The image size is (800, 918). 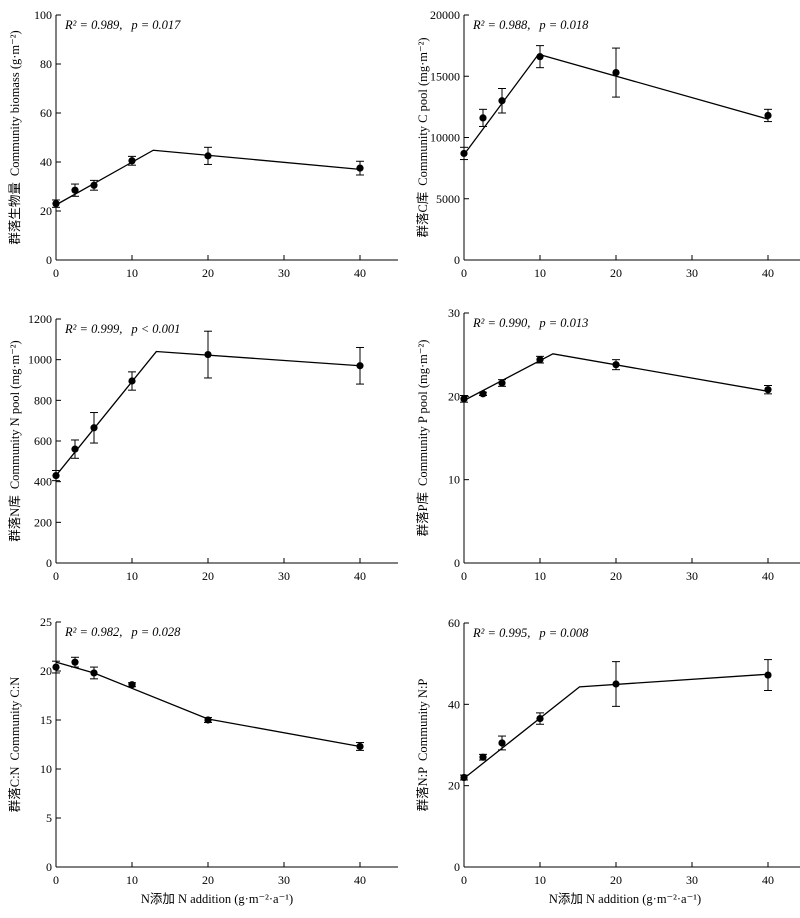 What do you see at coordinates (422, 137) in the screenshot?
I see `y-axis-label: 群落C库 Community C pool (mg·m⁻²)` at bounding box center [422, 137].